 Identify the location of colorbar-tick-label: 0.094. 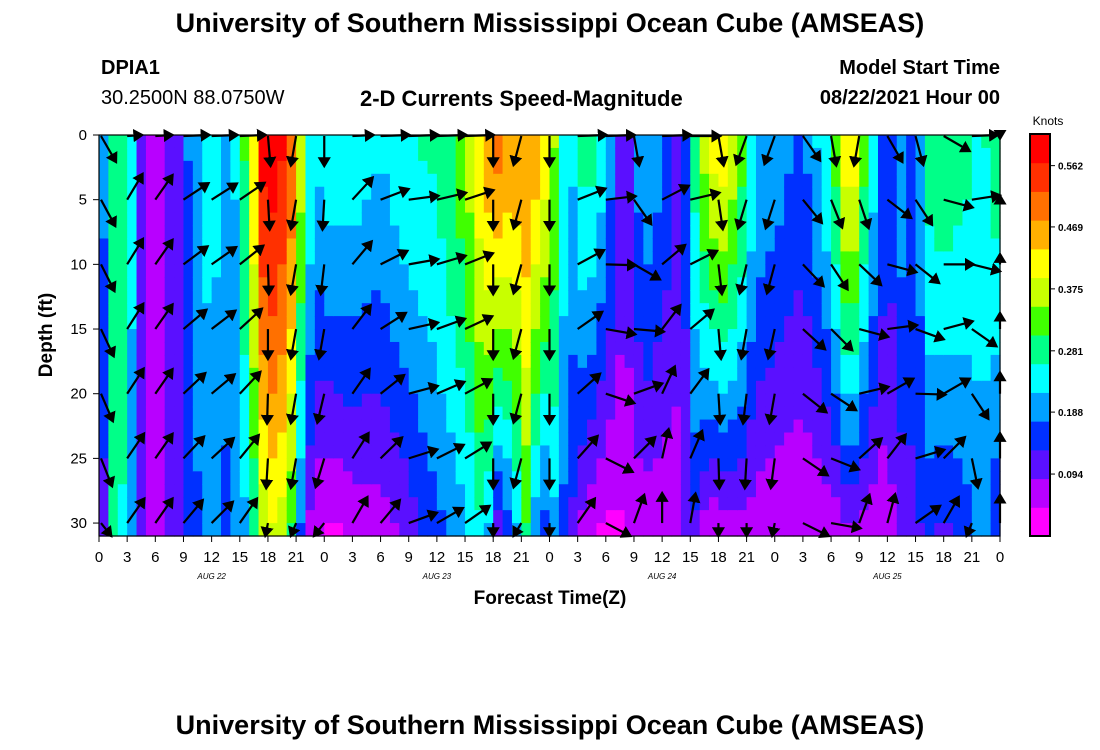
(1070, 475).